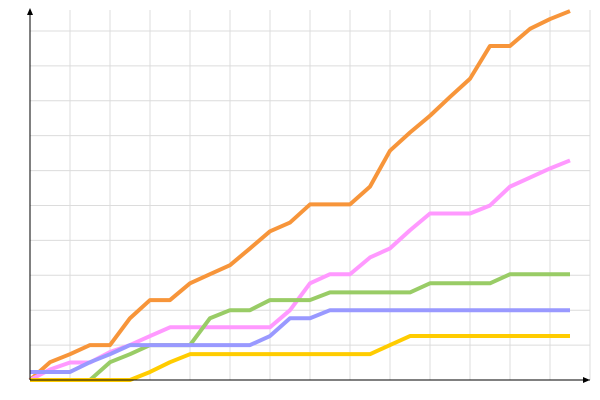 This screenshot has height=400, width=600. I want to click on series-line, so click(300, 341).